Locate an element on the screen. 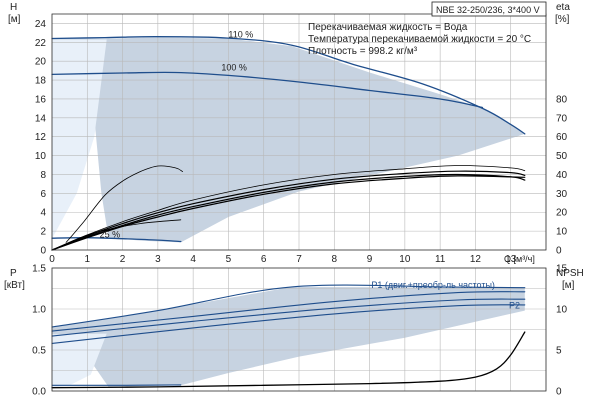  y-tick-label: 6 is located at coordinates (43, 194).